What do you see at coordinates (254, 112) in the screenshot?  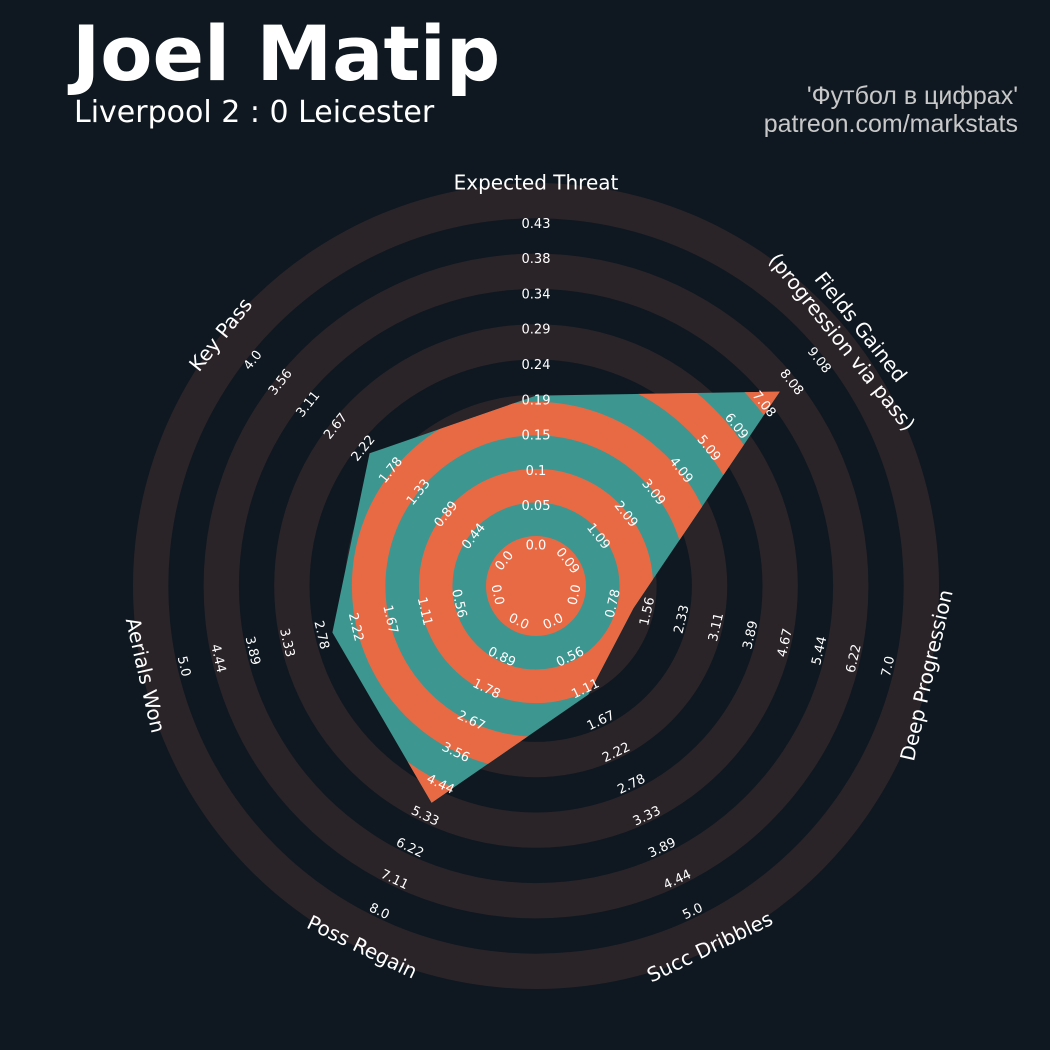 I see `match-subtitle: Liverpool 2 : 0 Leicester` at bounding box center [254, 112].